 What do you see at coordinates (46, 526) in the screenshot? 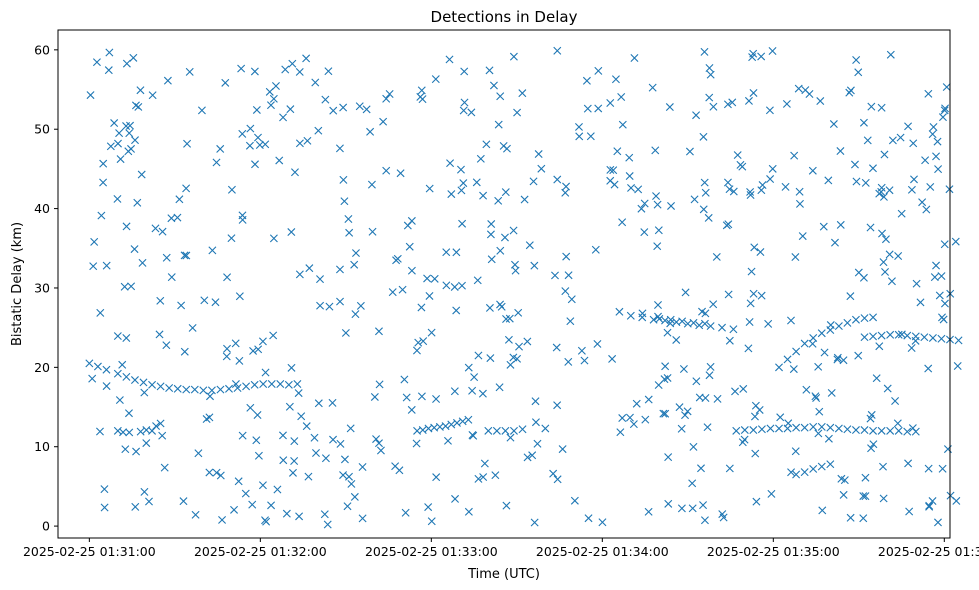
I see `y-tick-label: 0` at bounding box center [46, 526].